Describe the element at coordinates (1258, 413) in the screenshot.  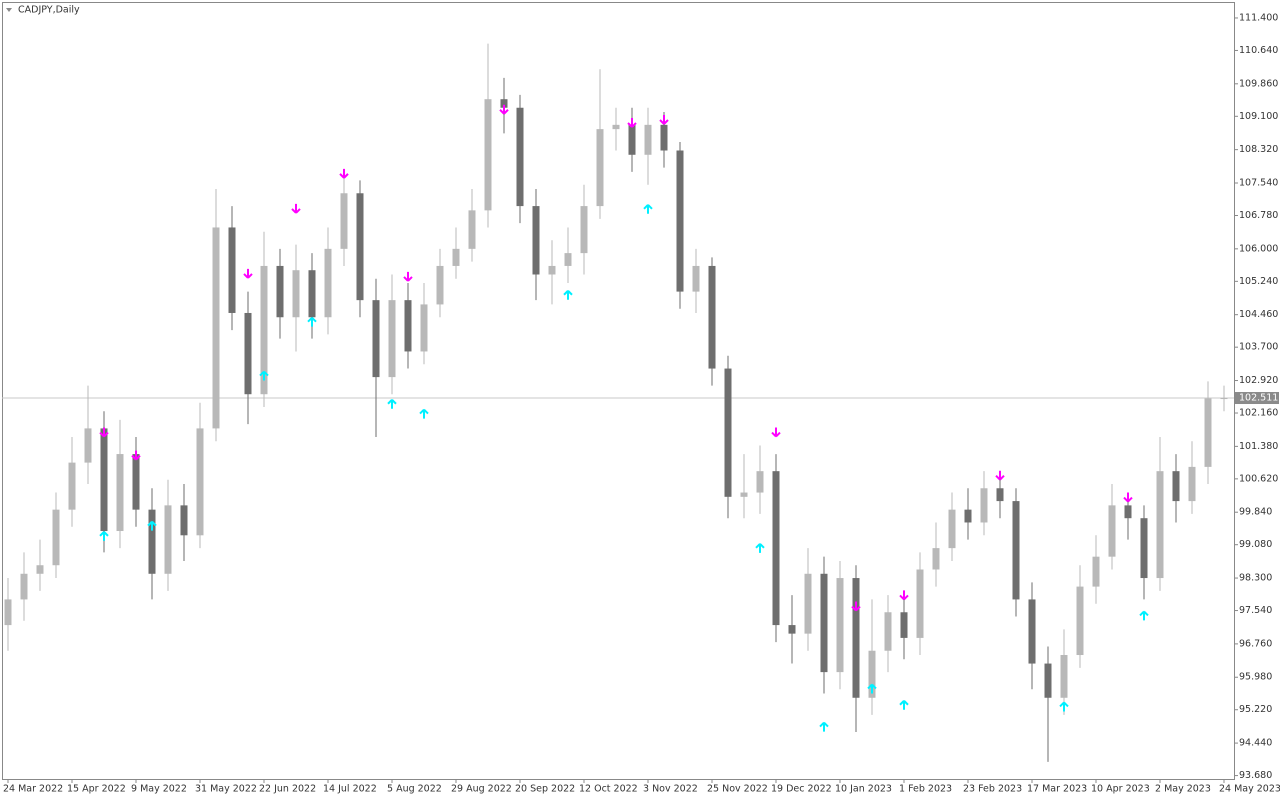
I see `y-tick-label: 102.160` at that location.